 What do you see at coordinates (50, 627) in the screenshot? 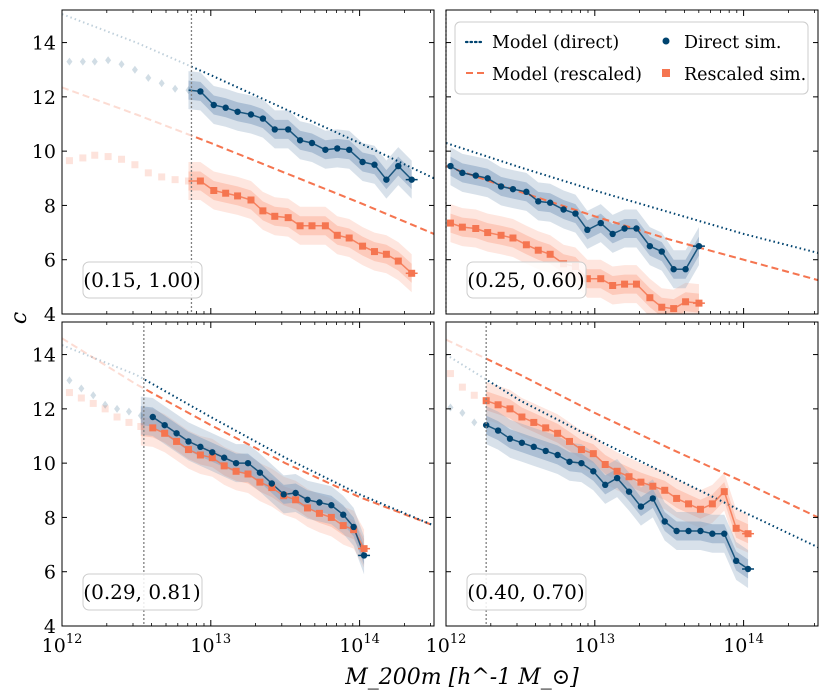
I see `y-tick-label: 4` at bounding box center [50, 627].